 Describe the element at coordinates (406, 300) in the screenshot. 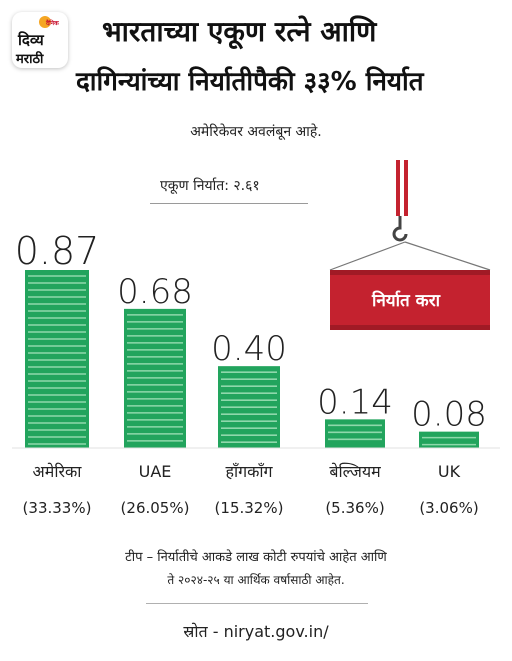

I see `container-label: निर्यात करा` at that location.